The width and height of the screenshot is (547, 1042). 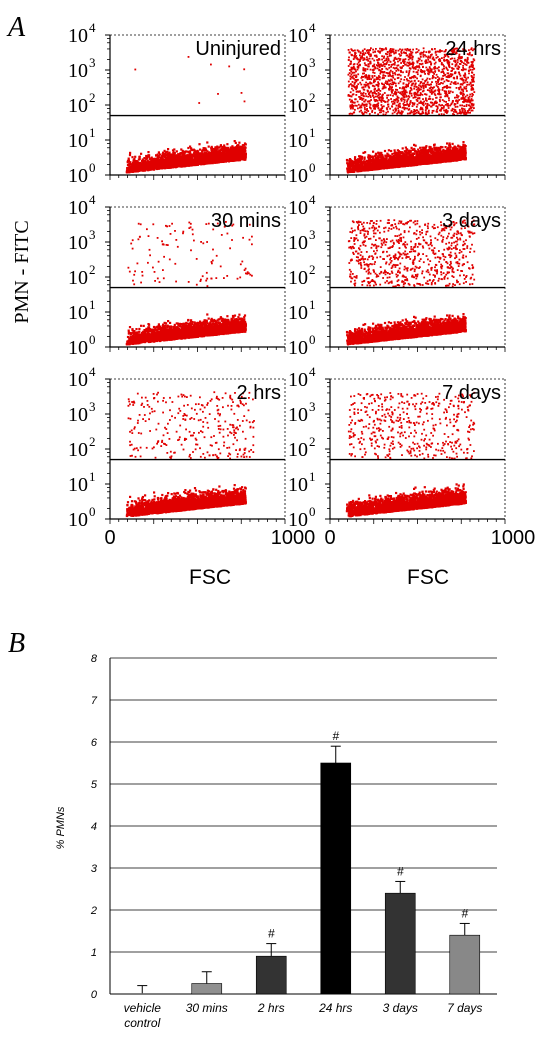 What do you see at coordinates (22, 271) in the screenshot?
I see `scatter-ylabel: PMN - FITC` at bounding box center [22, 271].